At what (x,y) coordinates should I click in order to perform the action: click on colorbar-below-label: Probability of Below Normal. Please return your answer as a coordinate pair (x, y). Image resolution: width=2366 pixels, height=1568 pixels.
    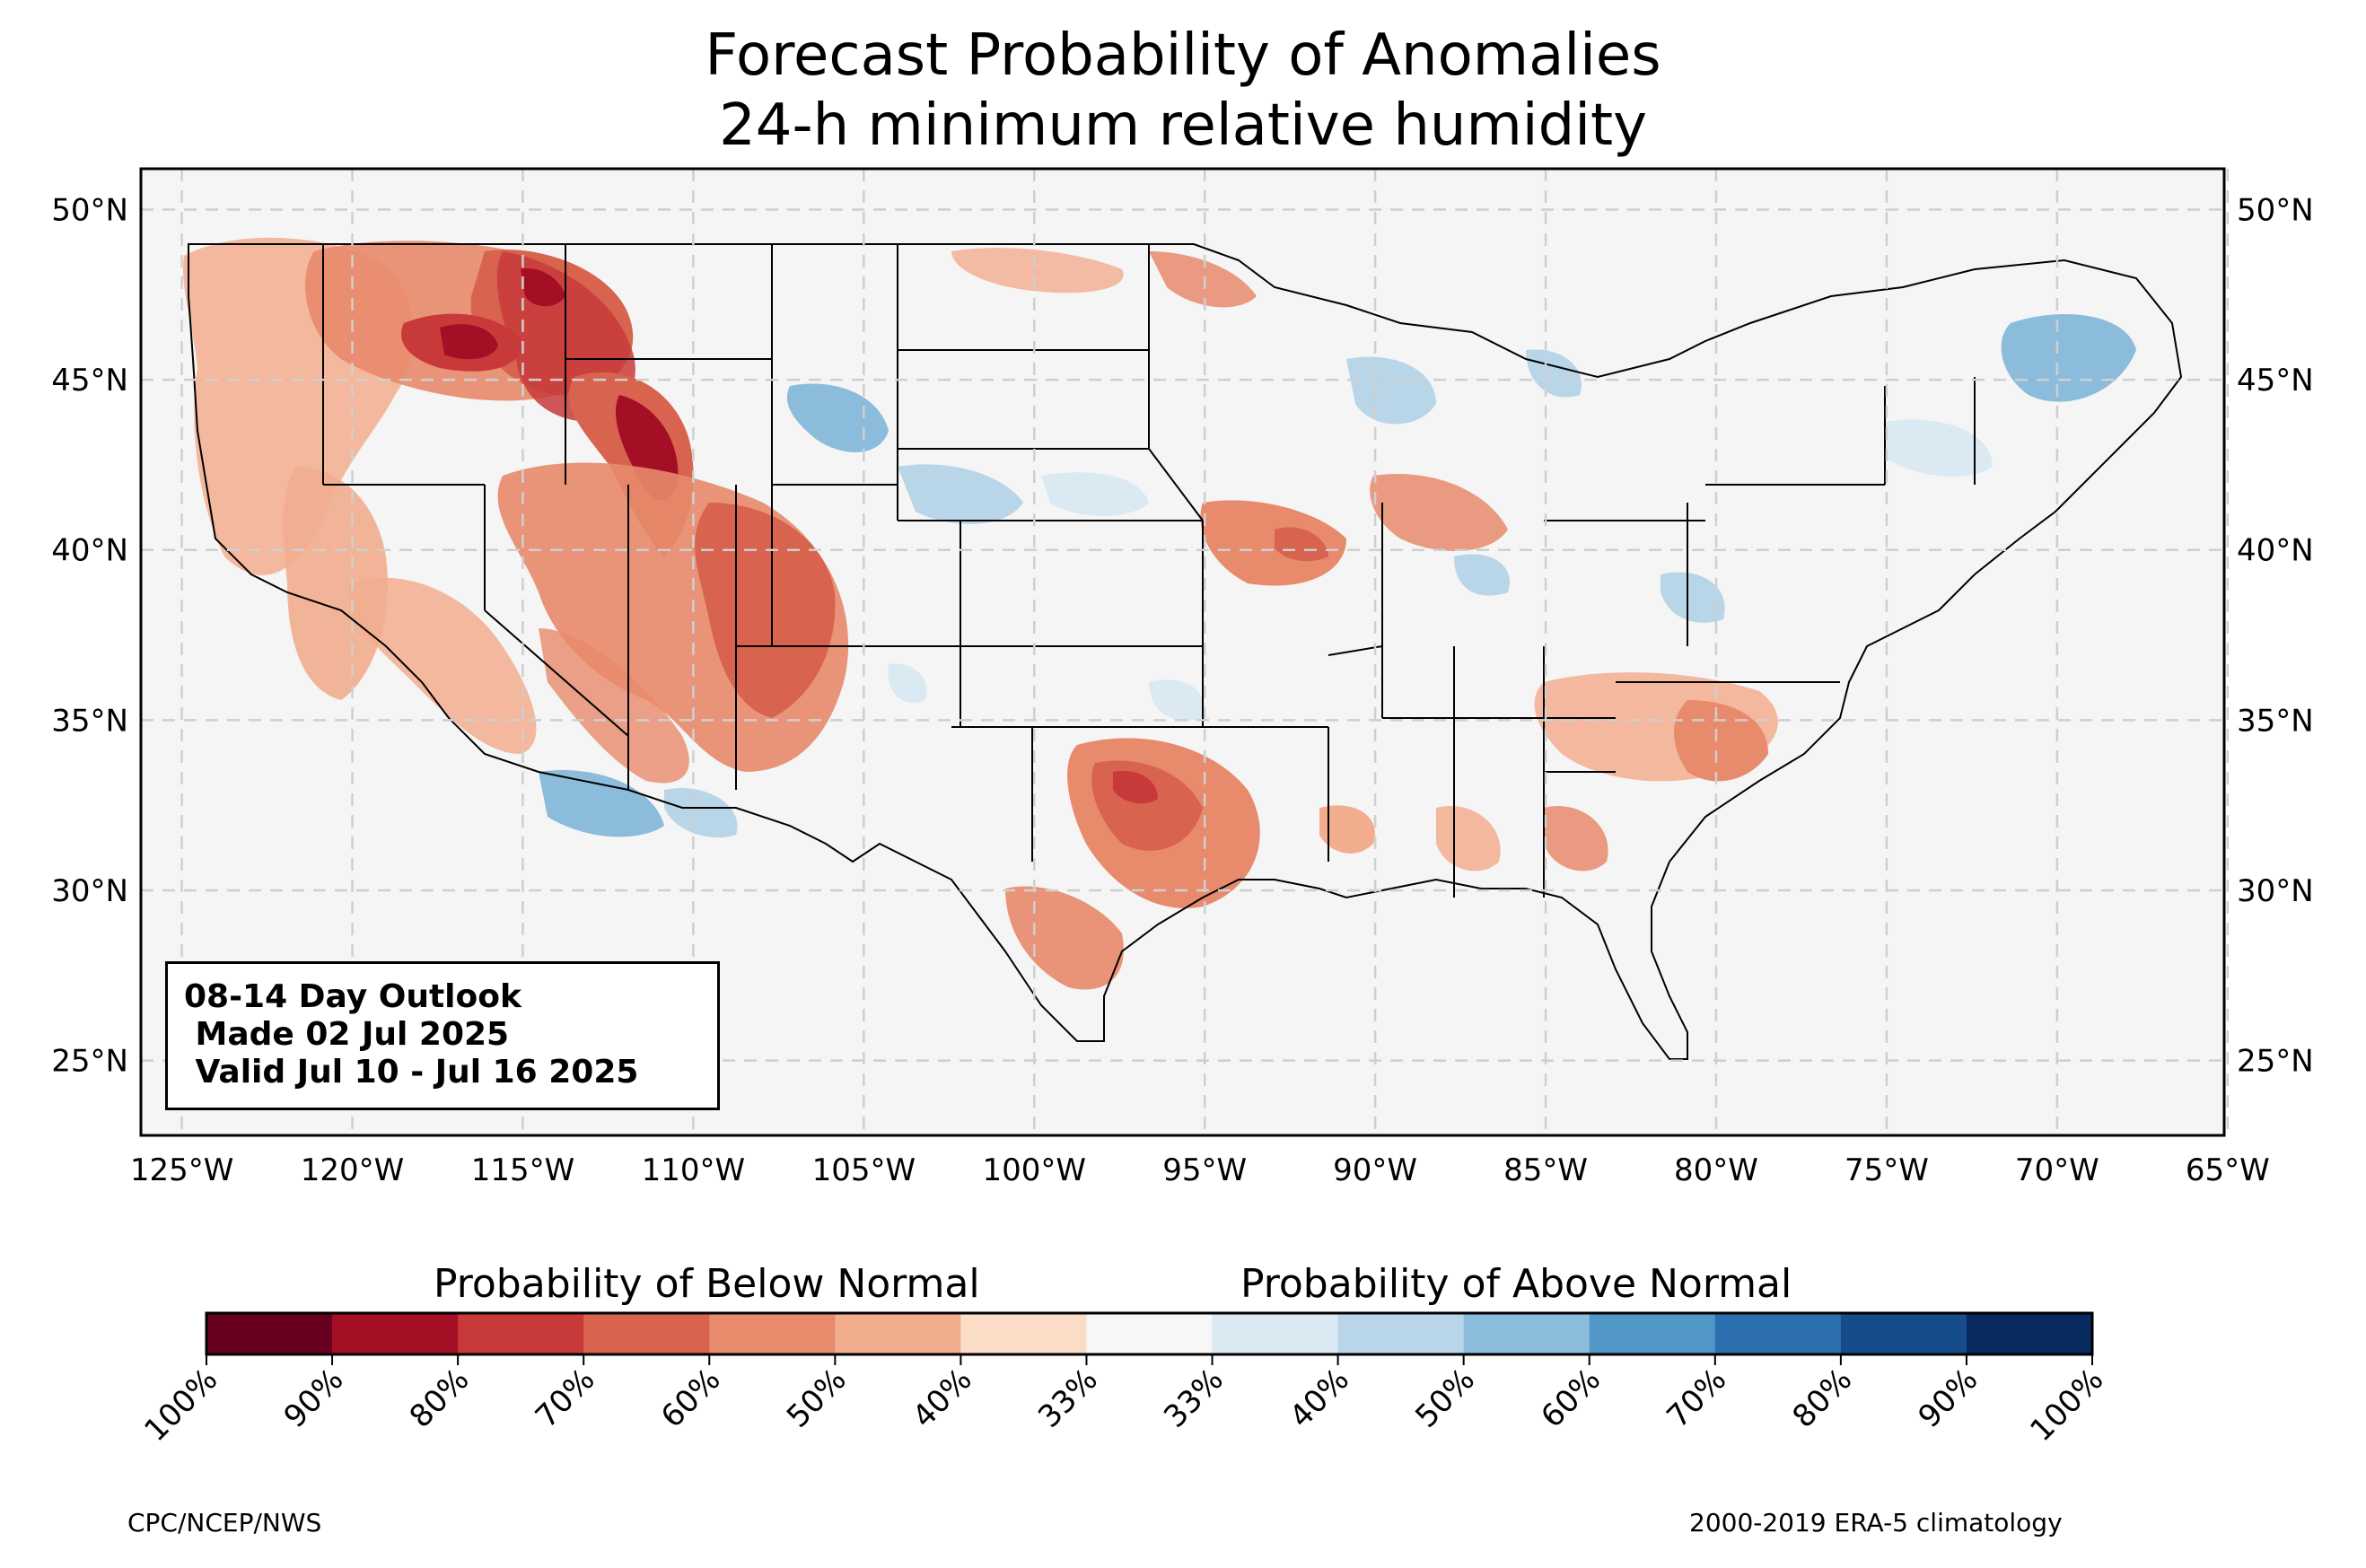
    Looking at the image, I should click on (707, 1284).